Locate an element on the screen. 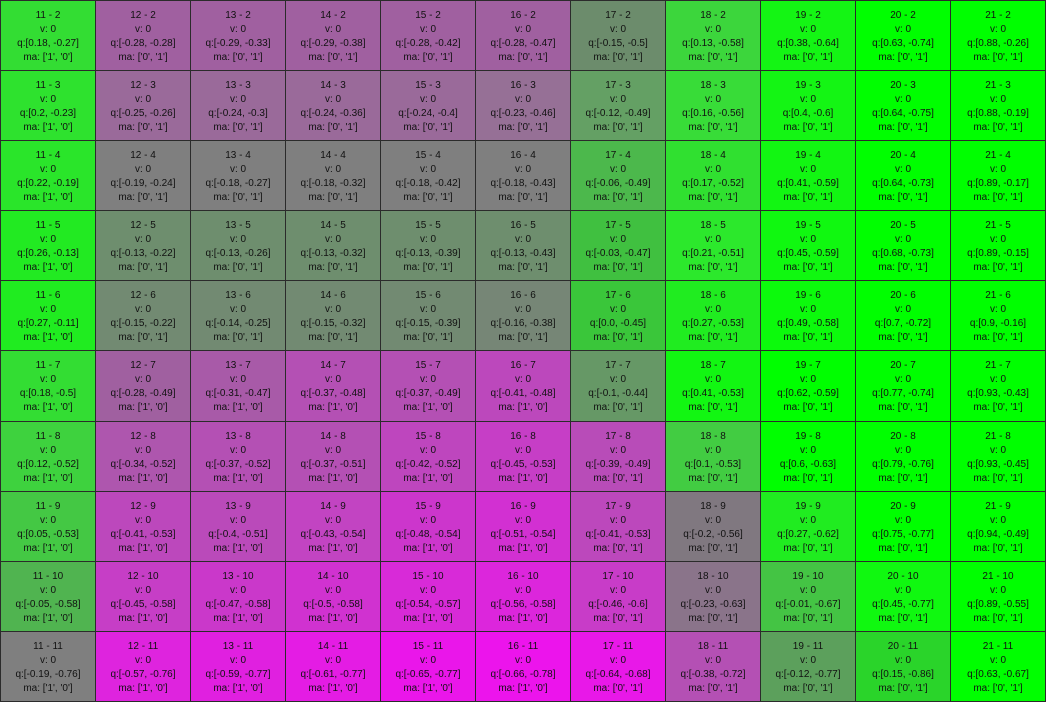 Image resolution: width=1046 pixels, height=703 pixels. cell-coordinate: 14 - 2 is located at coordinates (333, 15).